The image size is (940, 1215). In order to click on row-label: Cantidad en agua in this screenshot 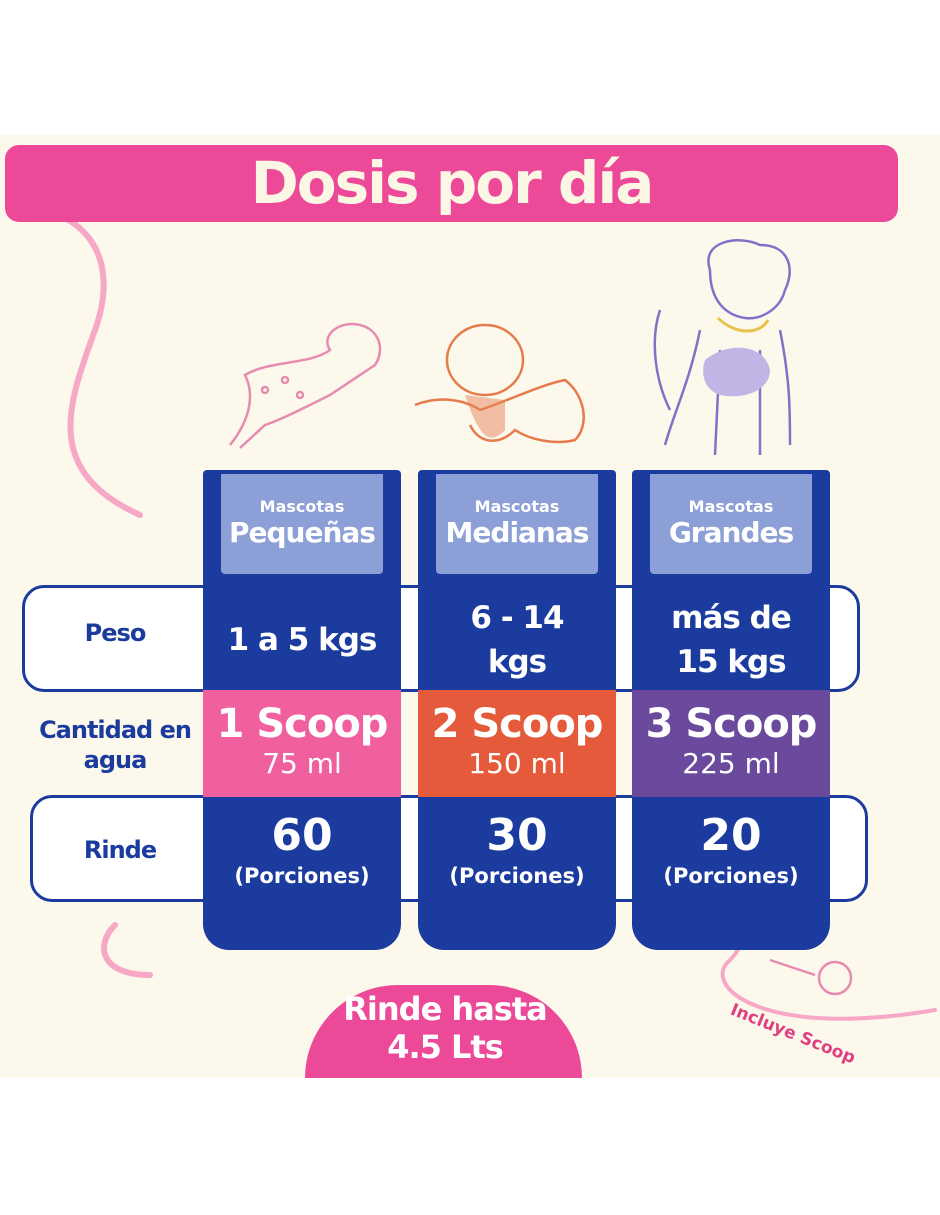, I will do `click(115, 745)`.